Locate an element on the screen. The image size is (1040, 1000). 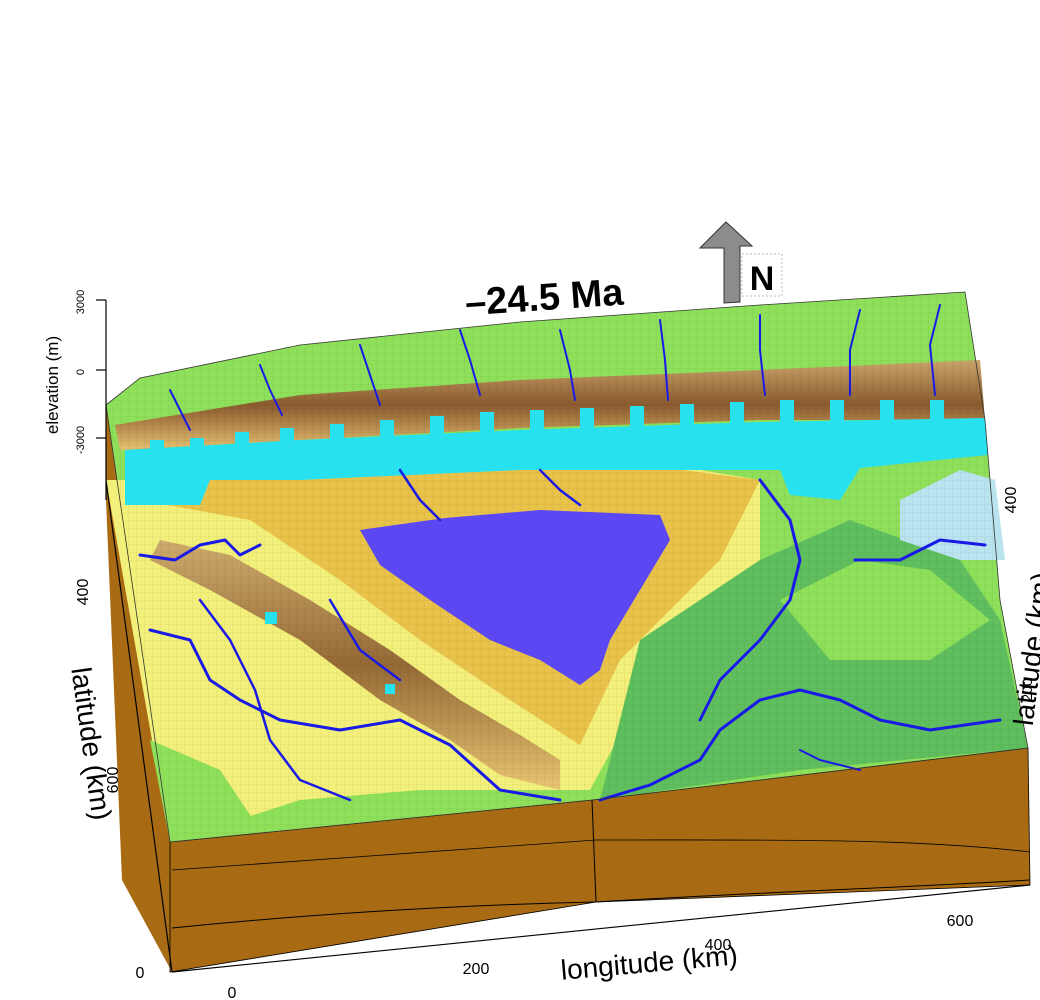
inland-lake is located at coordinates (515, 597).